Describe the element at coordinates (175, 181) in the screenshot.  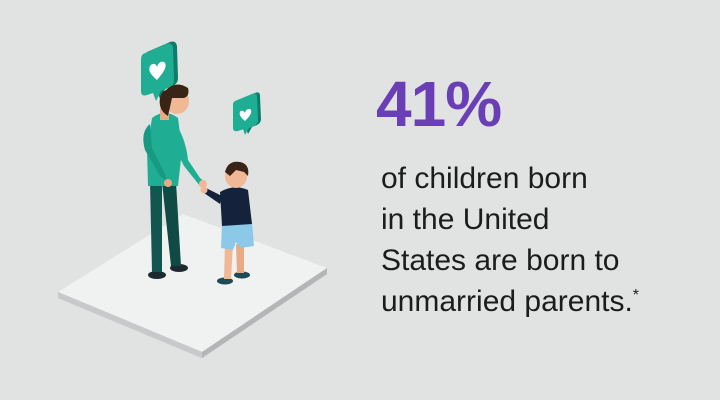
I see `adult-figure` at that location.